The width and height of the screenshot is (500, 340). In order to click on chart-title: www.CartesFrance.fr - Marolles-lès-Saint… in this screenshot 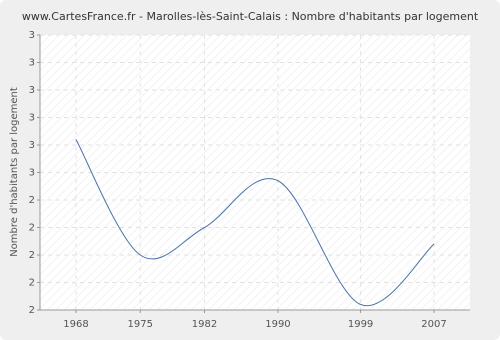, I will do `click(250, 16)`.